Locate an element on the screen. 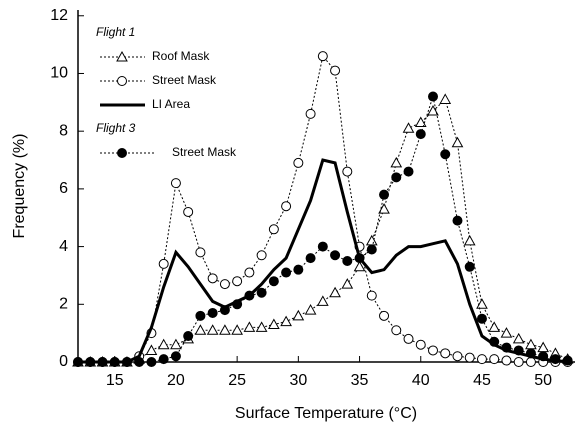 The width and height of the screenshot is (577, 427). x-tick-label: 20 is located at coordinates (176, 380).